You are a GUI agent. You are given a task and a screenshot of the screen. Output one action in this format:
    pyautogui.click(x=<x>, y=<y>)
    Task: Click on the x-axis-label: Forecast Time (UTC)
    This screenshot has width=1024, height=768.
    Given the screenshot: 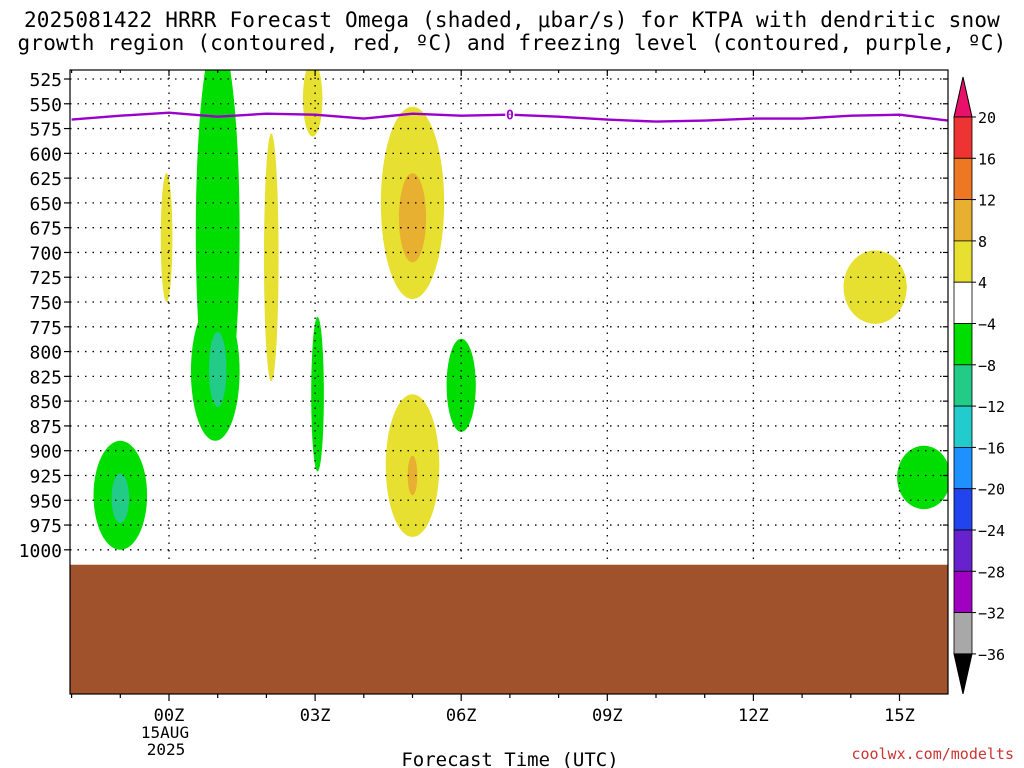 What is the action you would take?
    pyautogui.click(x=509, y=758)
    